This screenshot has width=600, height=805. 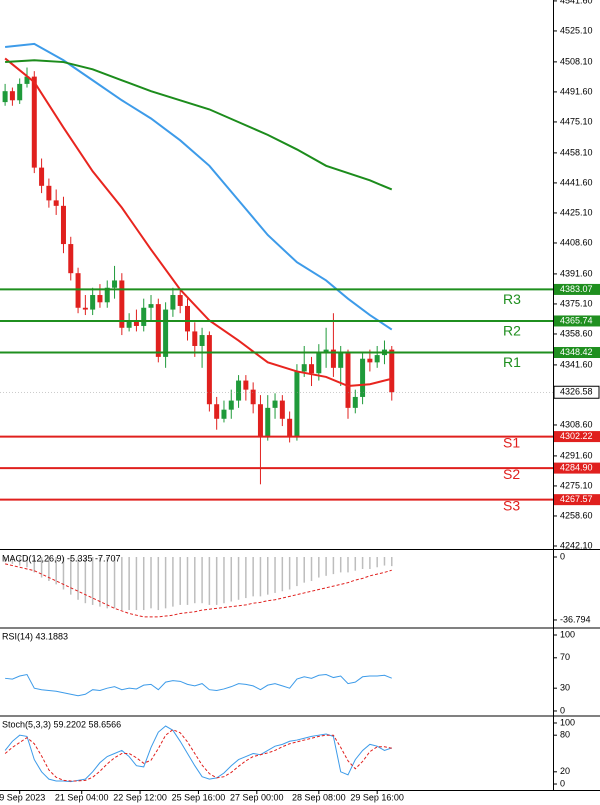 What do you see at coordinates (576, 212) in the screenshot?
I see `y-tick-label: 4425.10` at bounding box center [576, 212].